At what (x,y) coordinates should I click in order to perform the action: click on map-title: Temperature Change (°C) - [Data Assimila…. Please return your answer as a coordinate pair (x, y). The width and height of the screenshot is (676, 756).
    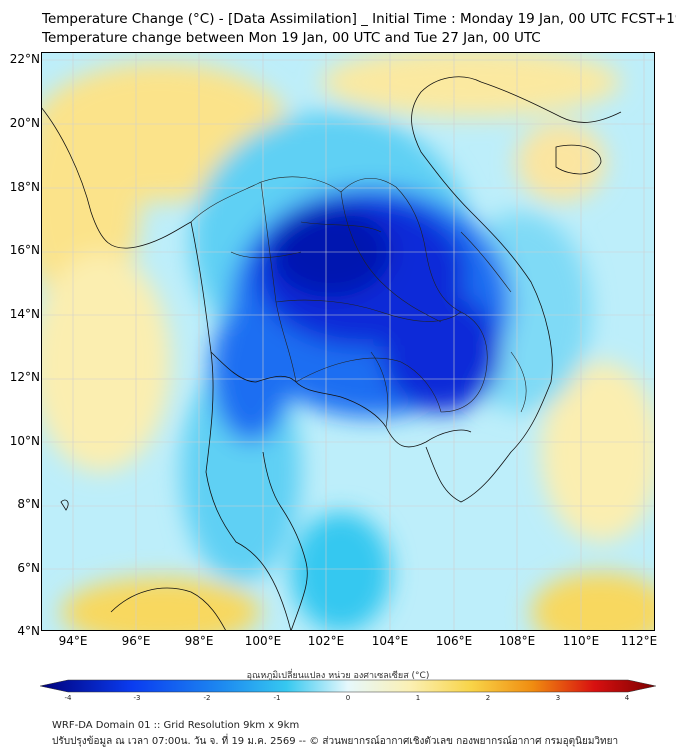
    Looking at the image, I should click on (359, 19).